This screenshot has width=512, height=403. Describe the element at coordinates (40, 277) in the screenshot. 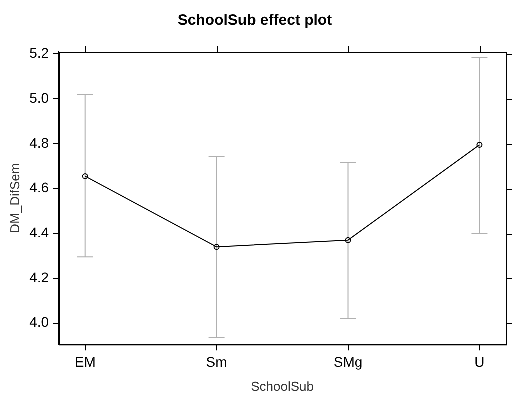

I see `y-tick-label: 4.2` at that location.